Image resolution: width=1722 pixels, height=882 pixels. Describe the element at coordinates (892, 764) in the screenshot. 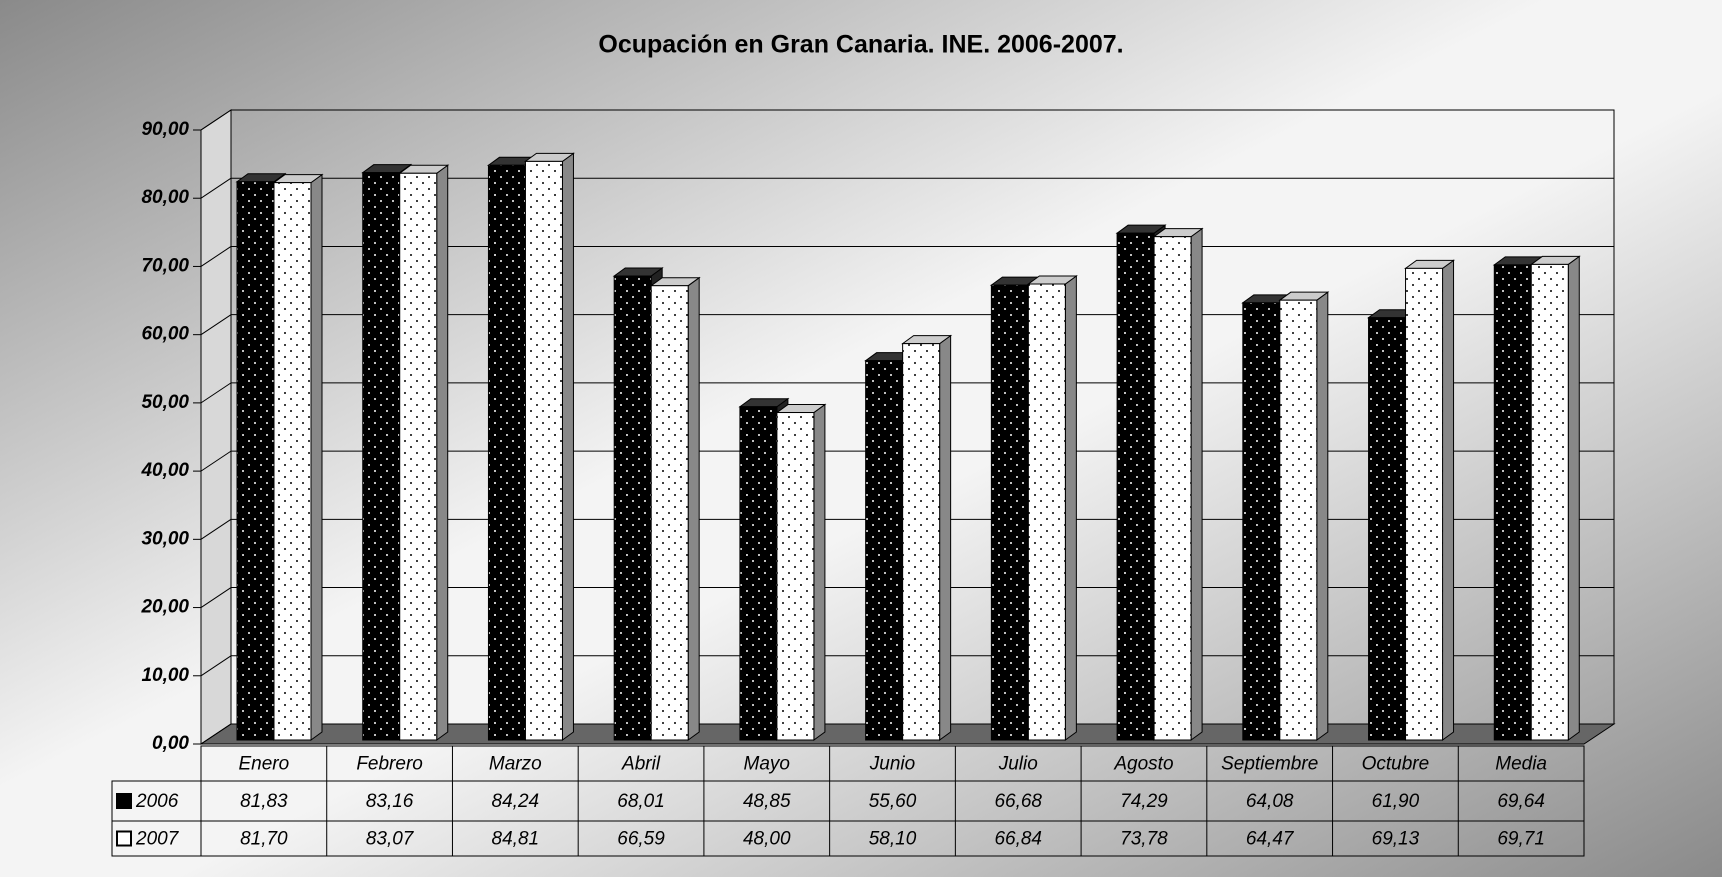

I see `x-tick-label: Junio` at that location.